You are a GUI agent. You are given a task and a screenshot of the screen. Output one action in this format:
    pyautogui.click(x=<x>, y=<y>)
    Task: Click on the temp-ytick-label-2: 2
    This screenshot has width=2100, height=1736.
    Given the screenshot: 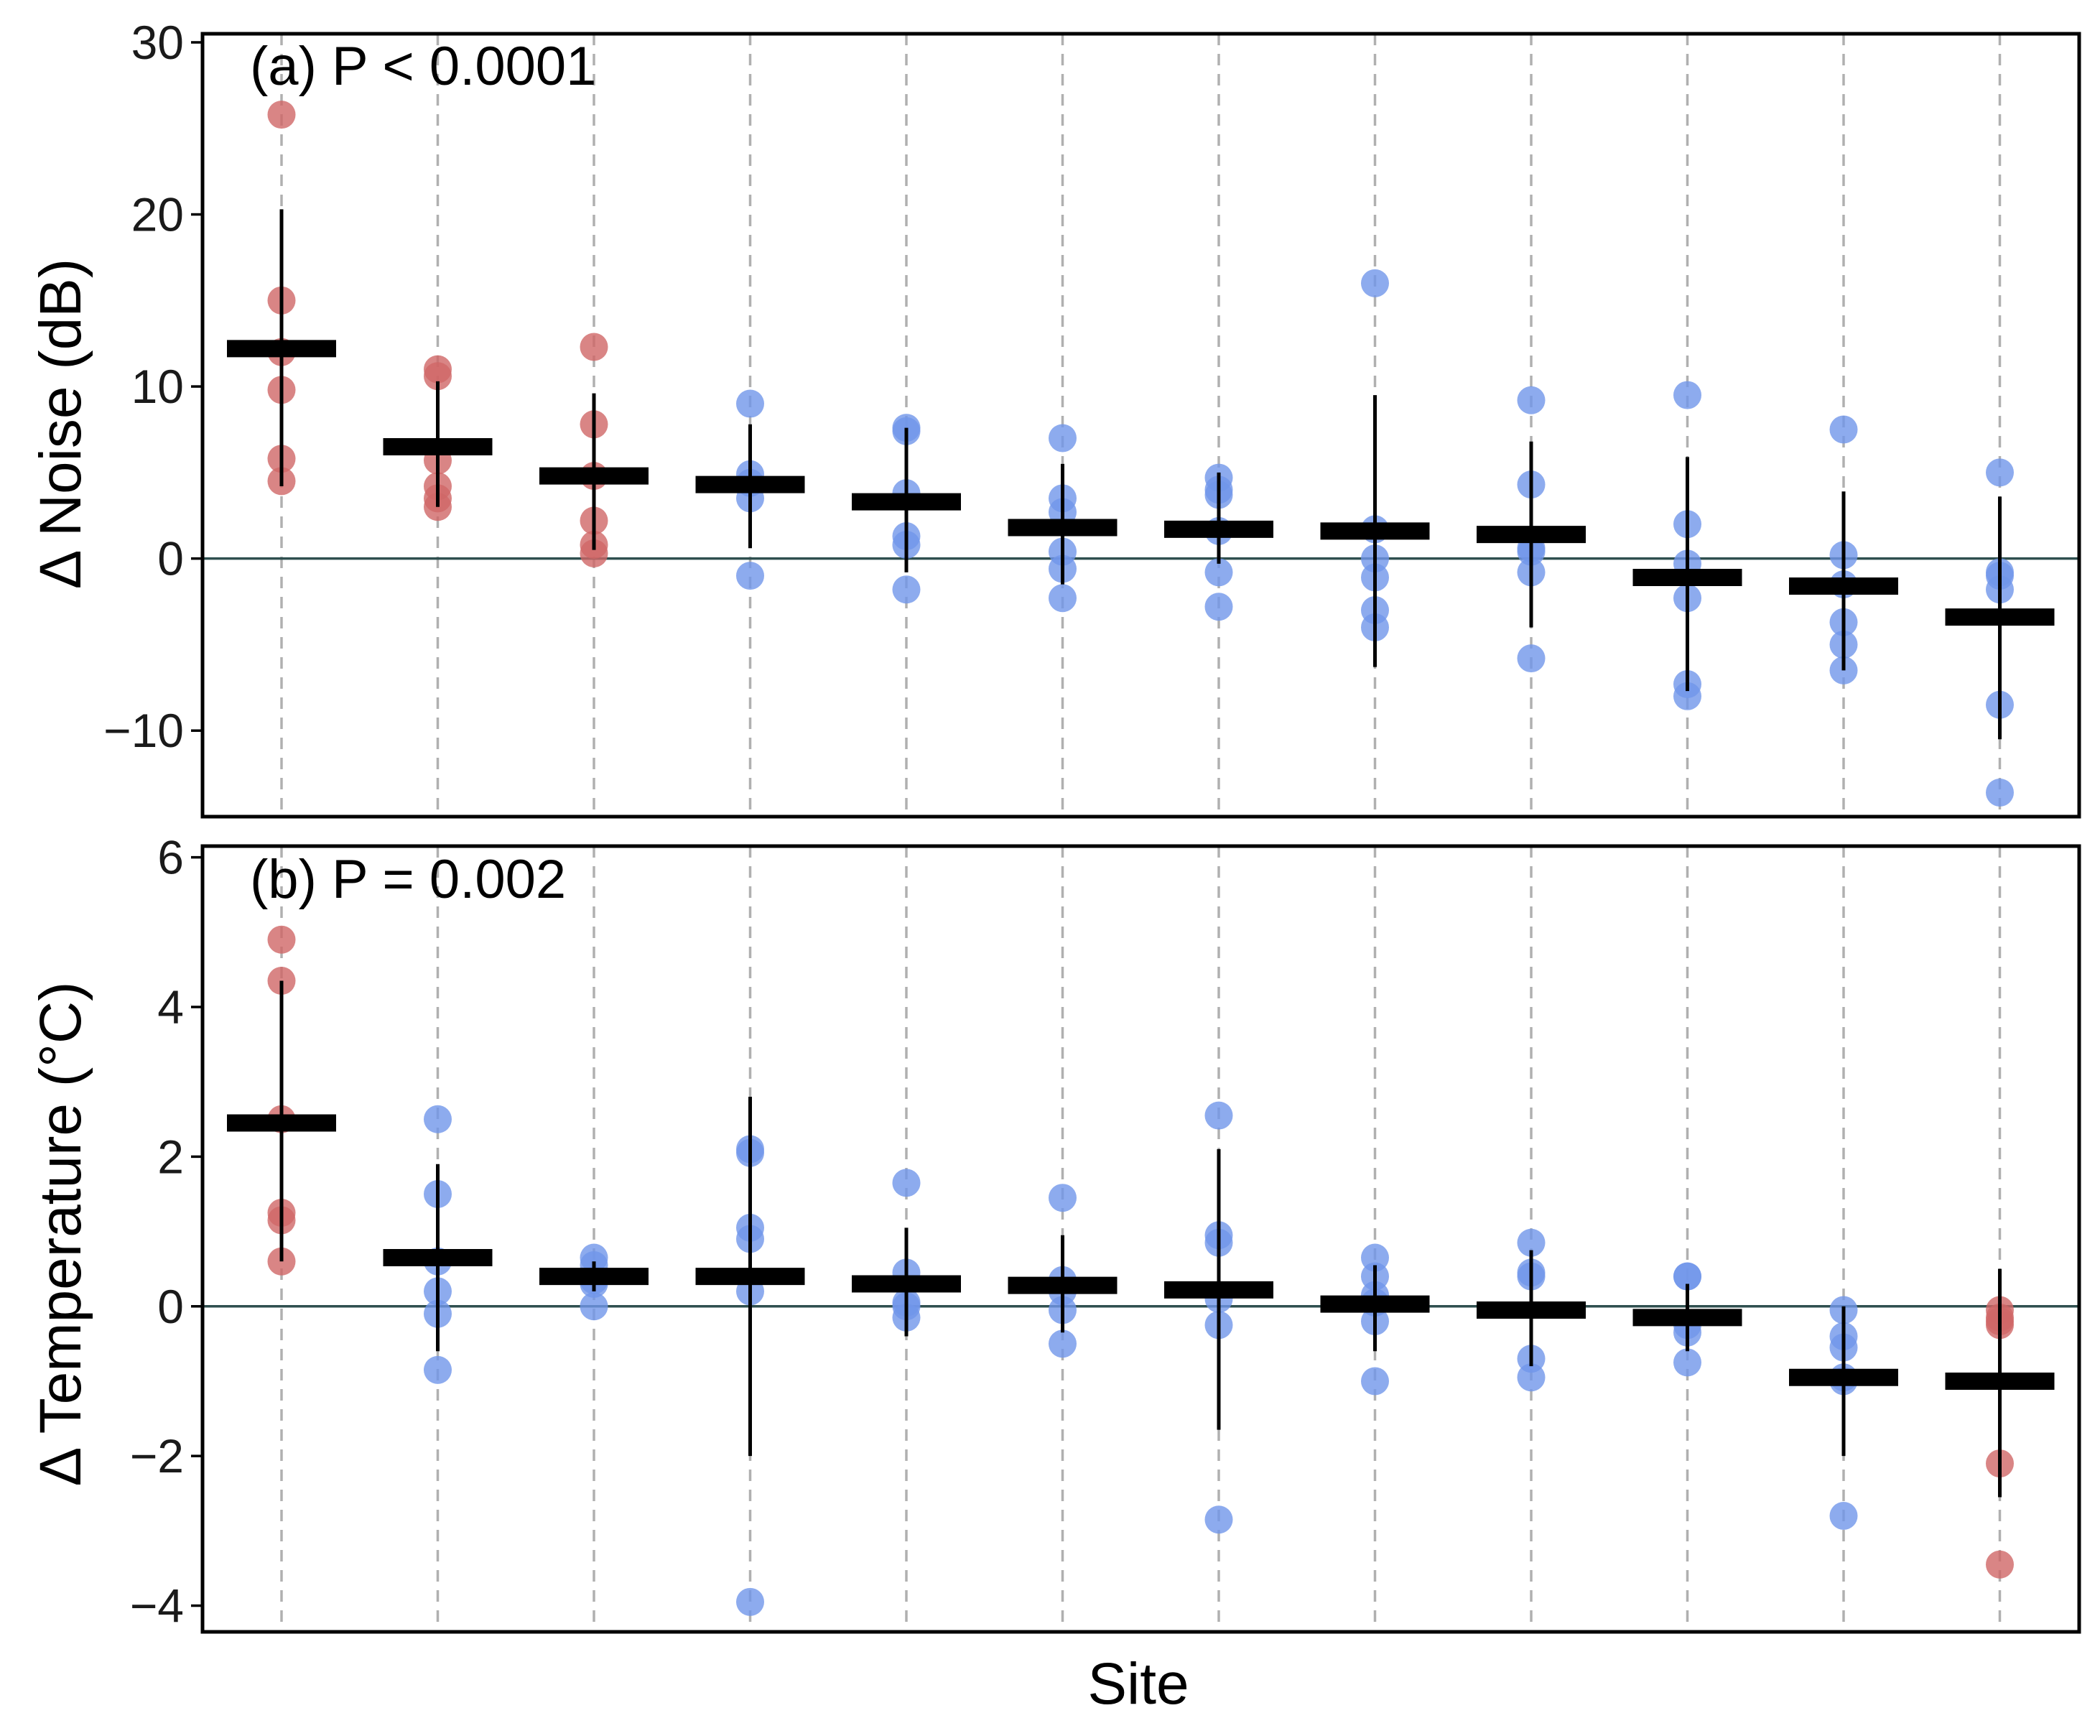 What is the action you would take?
    pyautogui.click(x=170, y=1156)
    